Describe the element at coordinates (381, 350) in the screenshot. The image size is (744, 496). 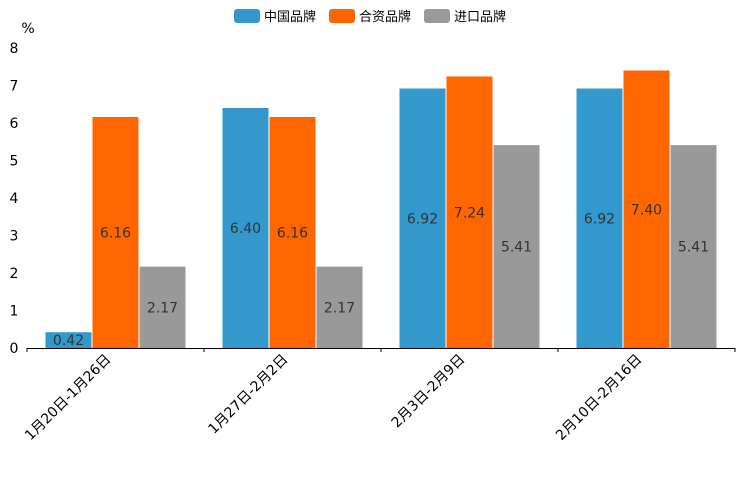
I see `x-axis-ticks` at that location.